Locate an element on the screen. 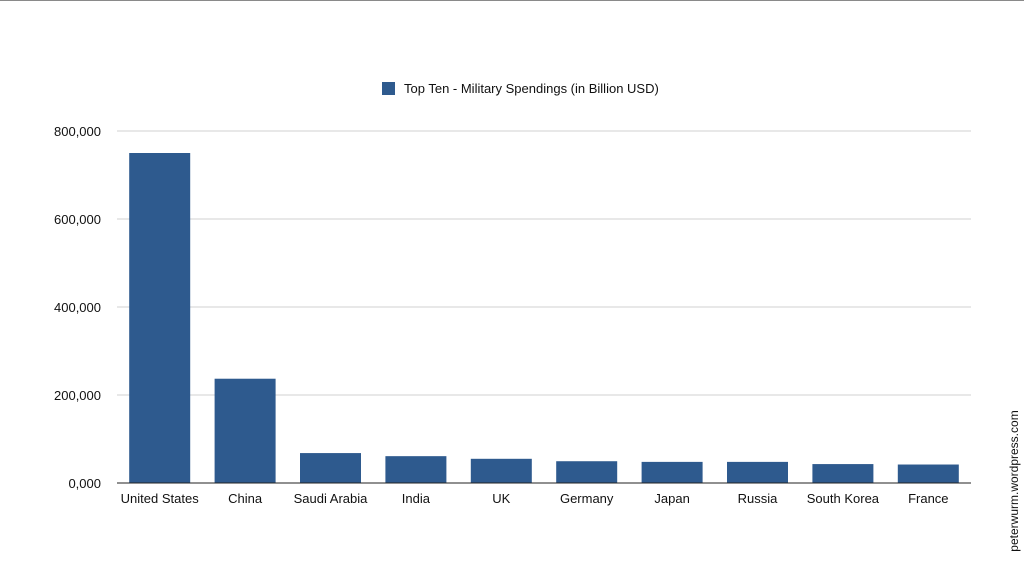 This screenshot has width=1024, height=569. bar-india is located at coordinates (416, 469).